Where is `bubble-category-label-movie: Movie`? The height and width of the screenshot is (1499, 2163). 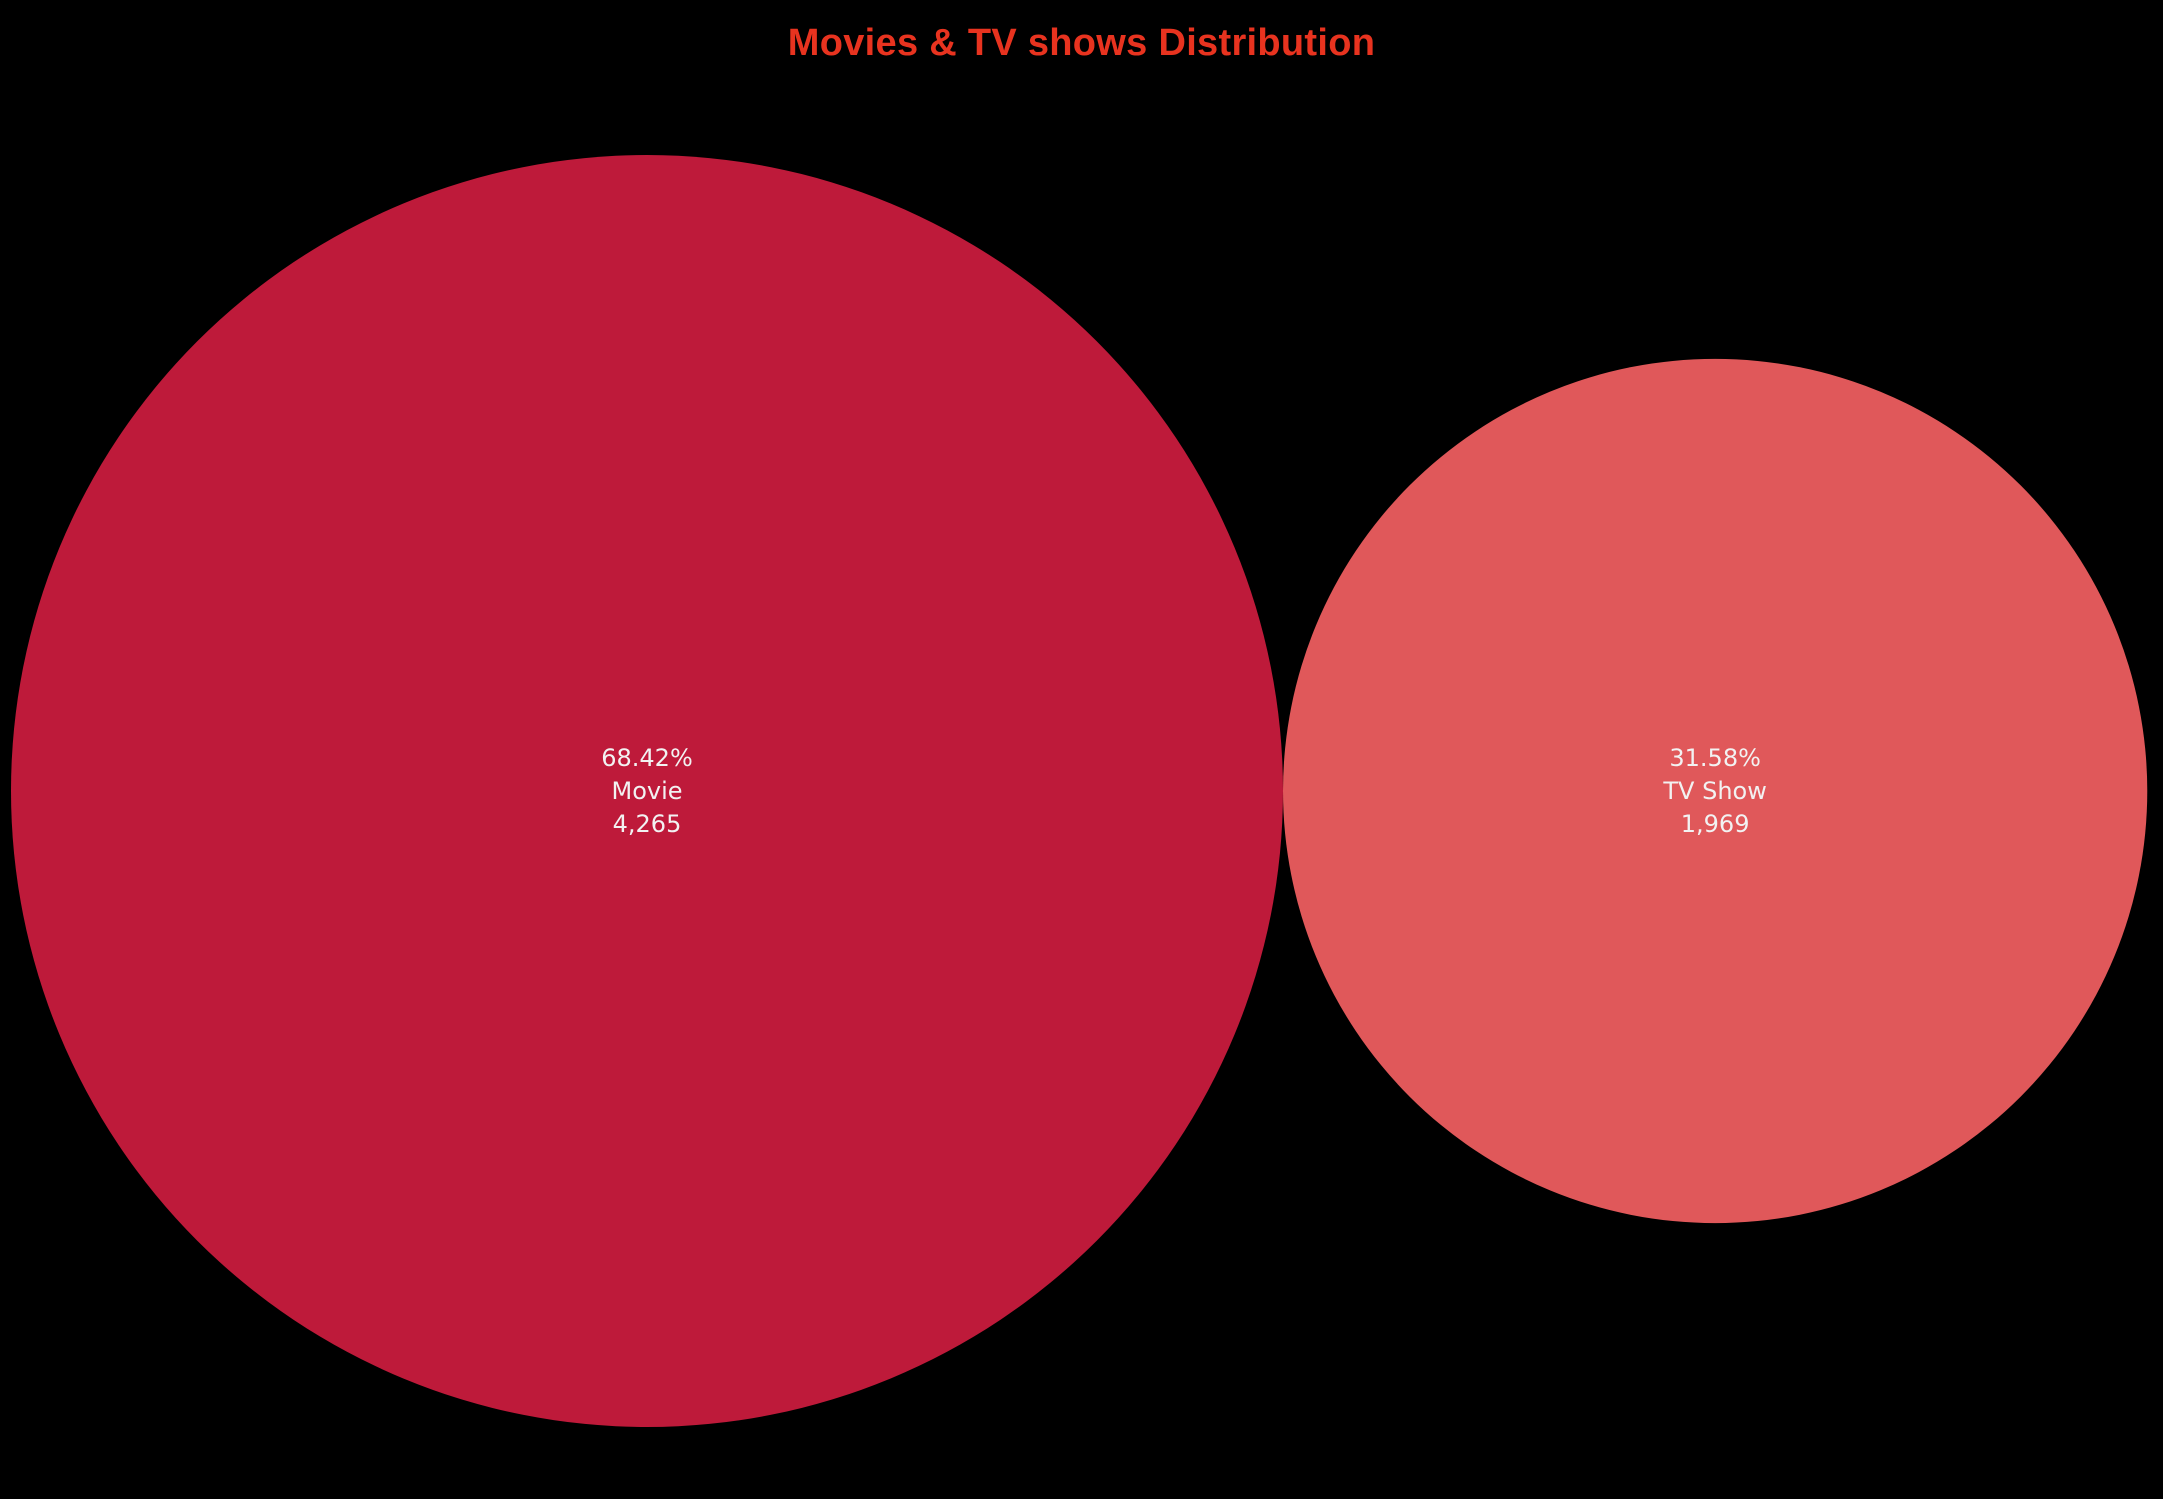 bubble-category-label-movie: Movie is located at coordinates (646, 791).